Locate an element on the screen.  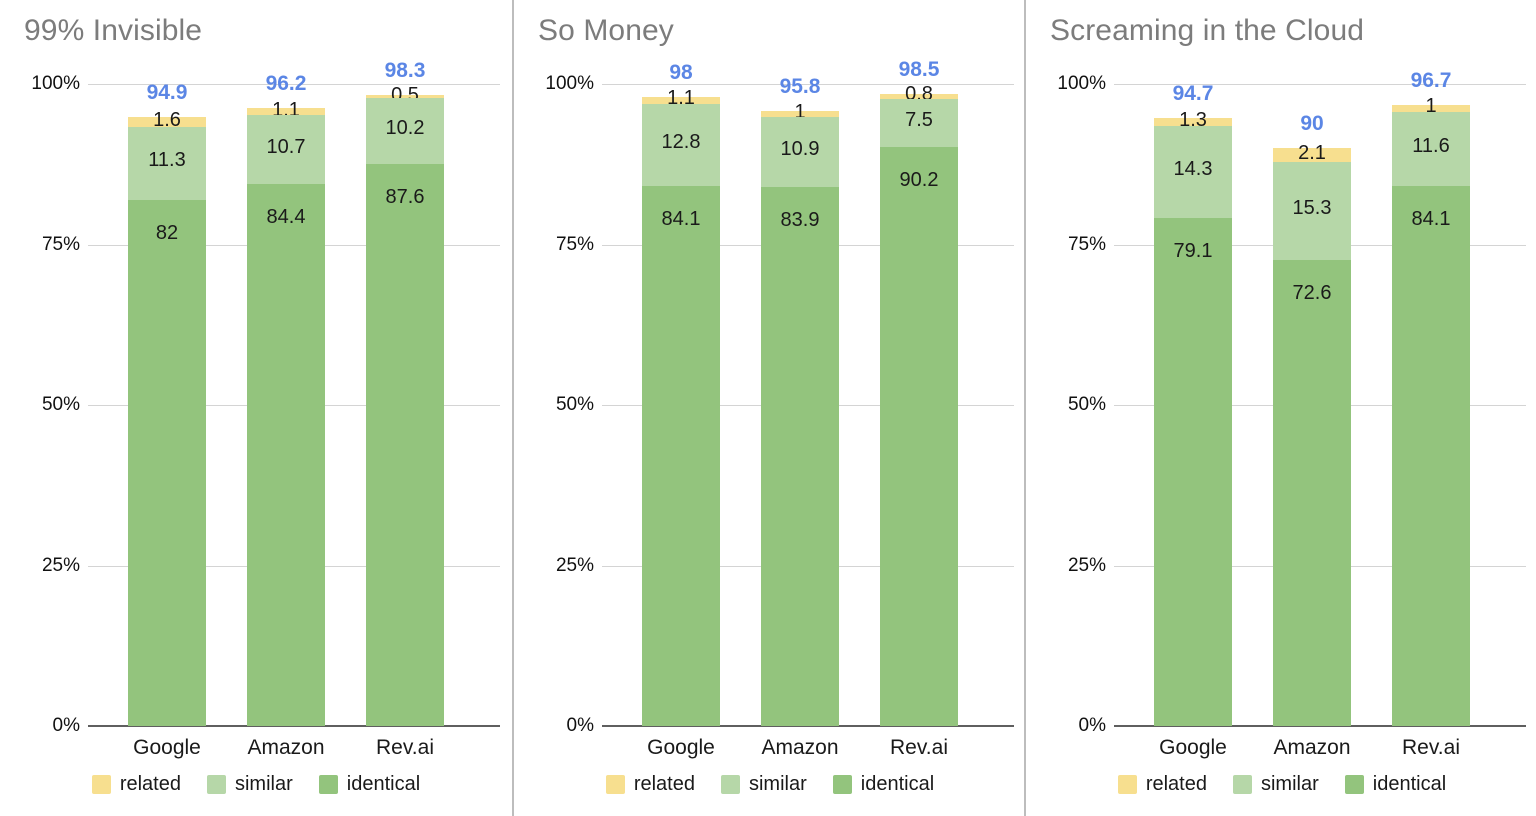
panel-title: 99% Invisible is located at coordinates (113, 30).